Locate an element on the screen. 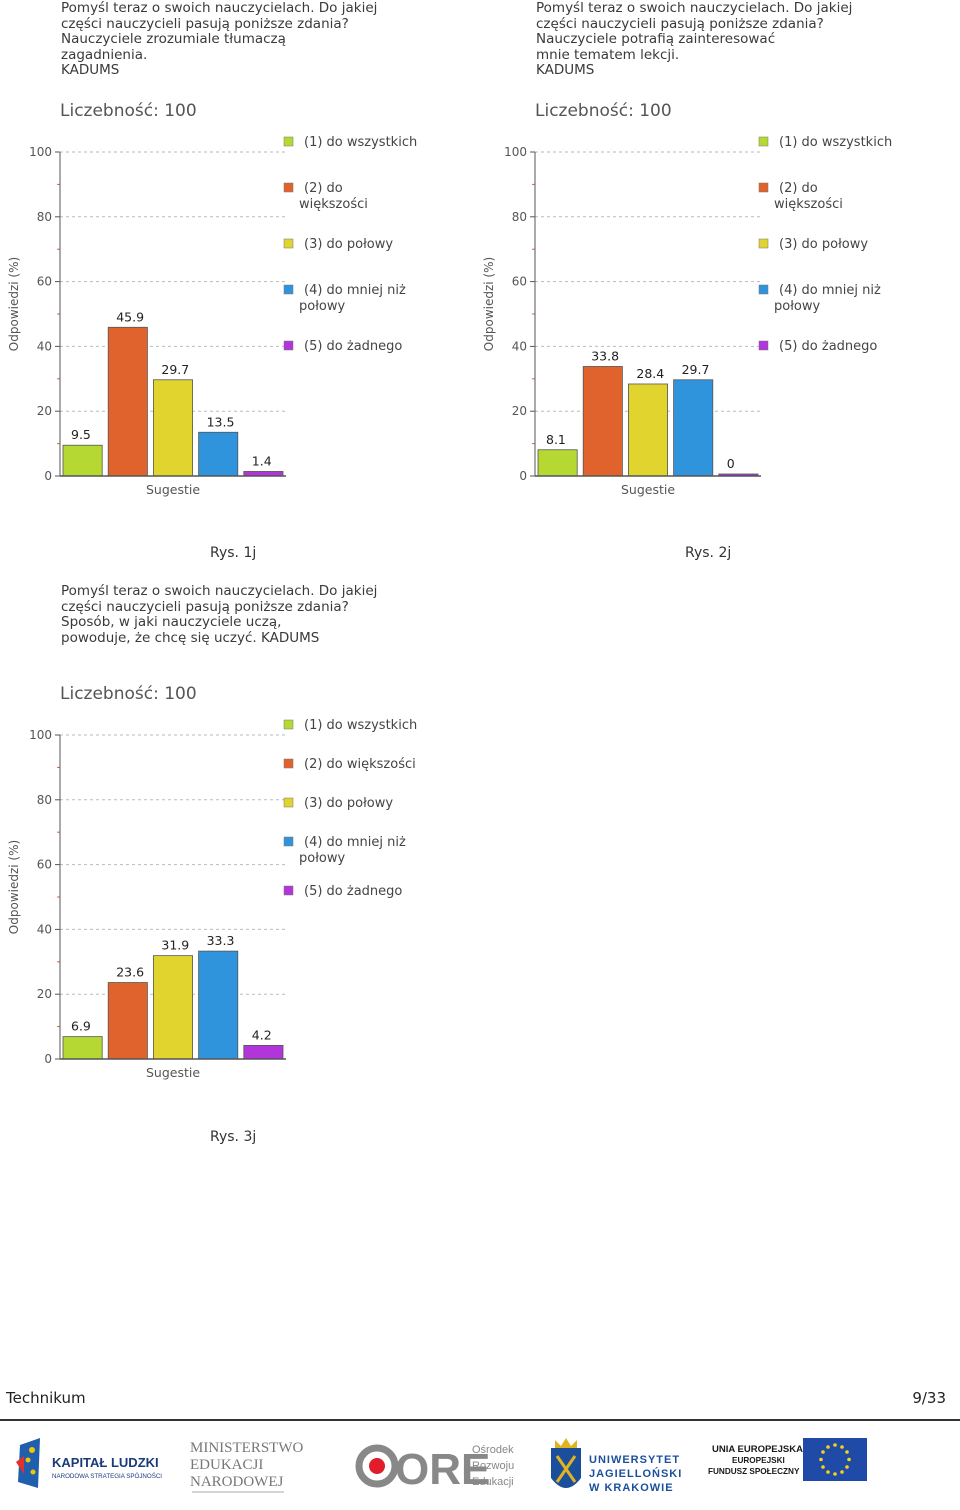  footer-school-type: Technikum is located at coordinates (46, 1398).